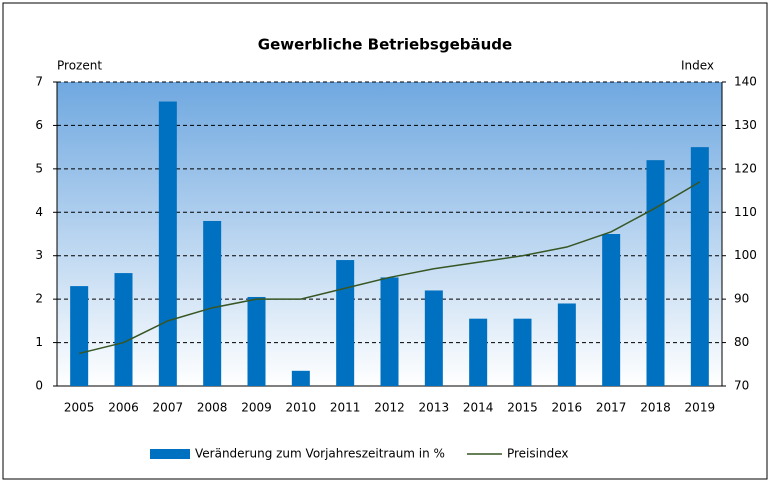  What do you see at coordinates (434, 408) in the screenshot?
I see `x-tick-label: 2013` at bounding box center [434, 408].